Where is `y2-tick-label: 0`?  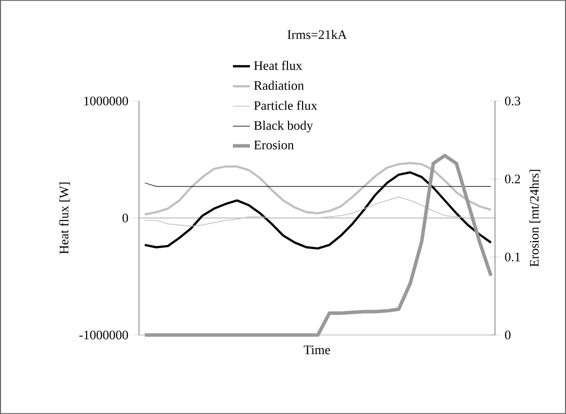 y2-tick-label: 0 is located at coordinates (508, 335).